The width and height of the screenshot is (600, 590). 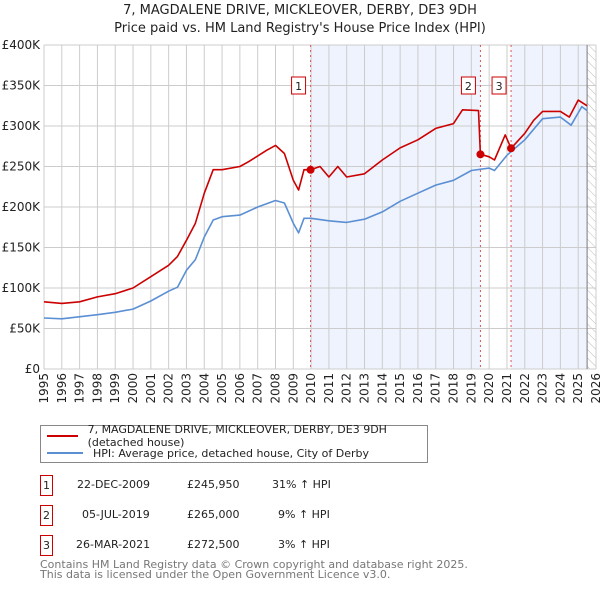 I want to click on y-tick-label: £250K, so click(x=22, y=167).